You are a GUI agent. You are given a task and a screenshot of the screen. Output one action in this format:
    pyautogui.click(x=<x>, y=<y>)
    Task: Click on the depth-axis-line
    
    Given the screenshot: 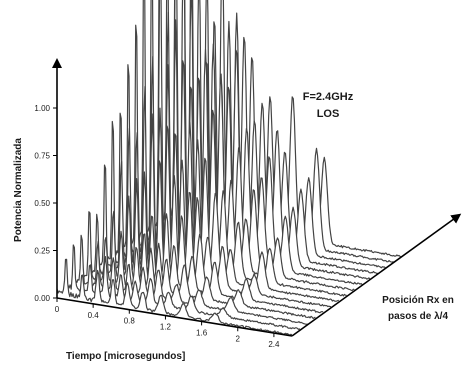 What is the action you would take?
    pyautogui.click(x=376, y=275)
    